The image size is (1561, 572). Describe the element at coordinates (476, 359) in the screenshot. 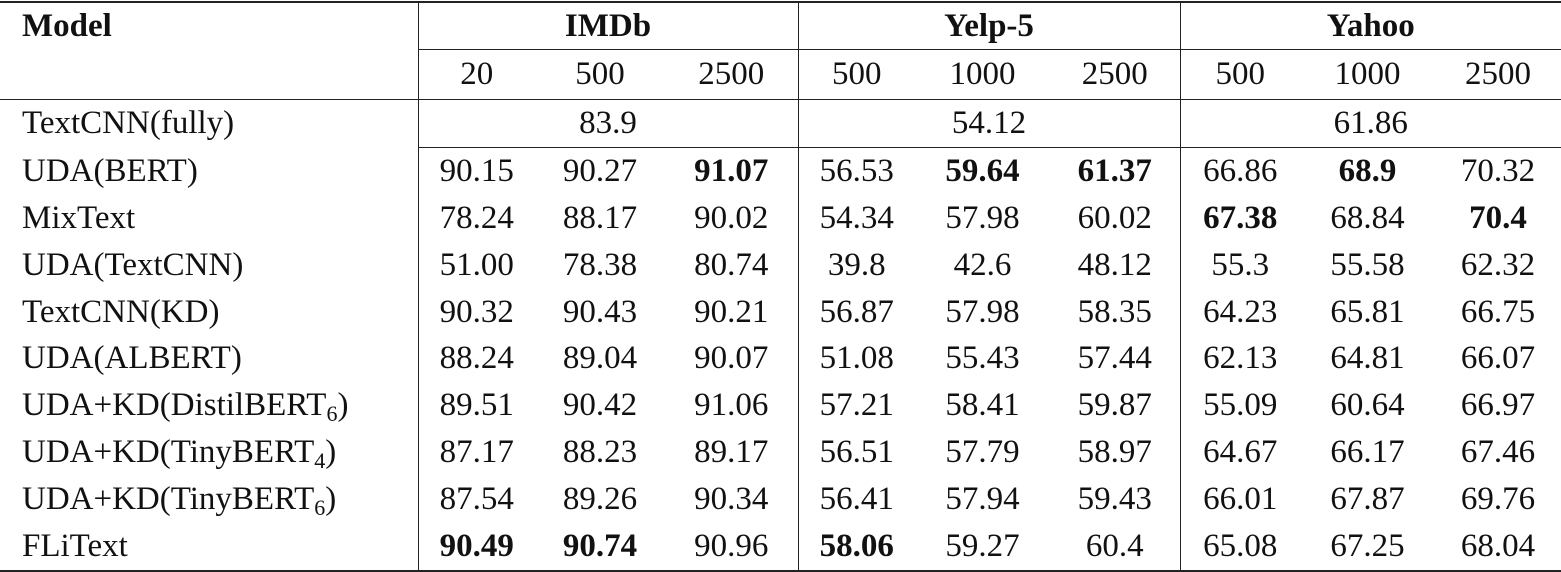

I see `score-cell: 88.24` at that location.